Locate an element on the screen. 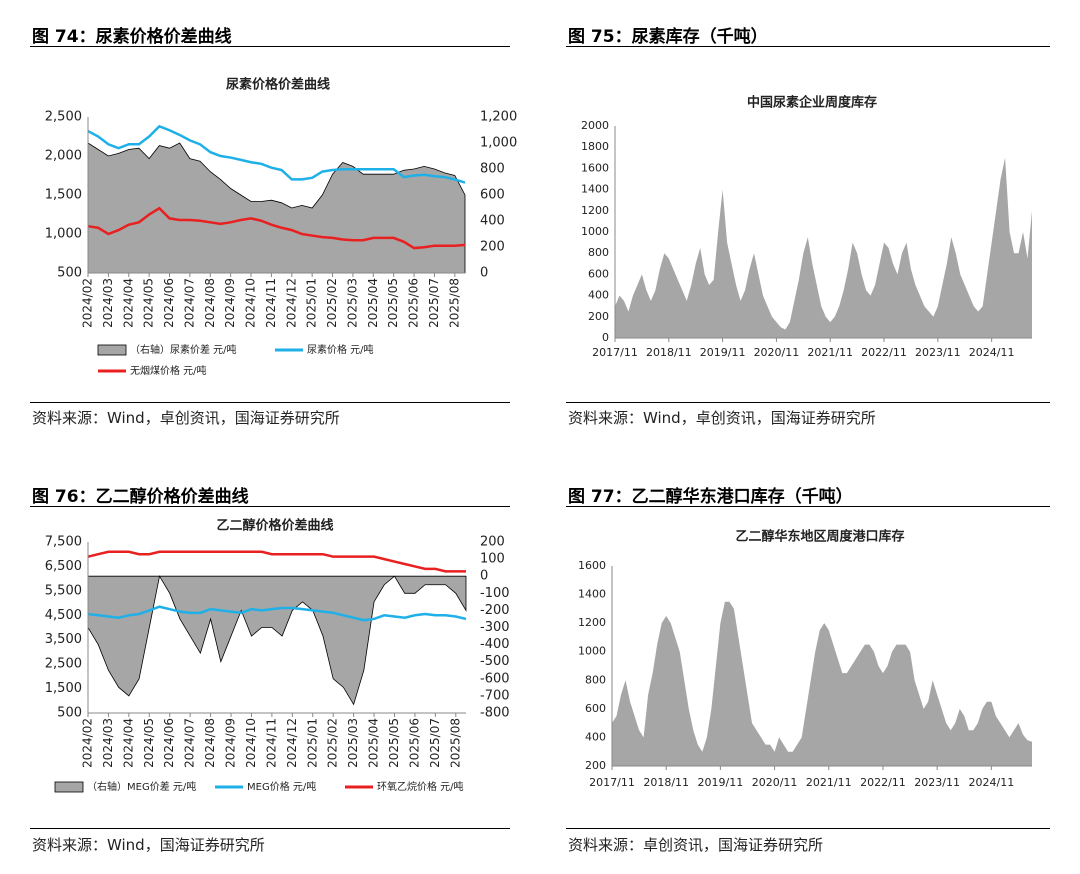 The height and width of the screenshot is (874, 1080). legend-label: （右轴）尿素价差 元/吨 is located at coordinates (183, 349).